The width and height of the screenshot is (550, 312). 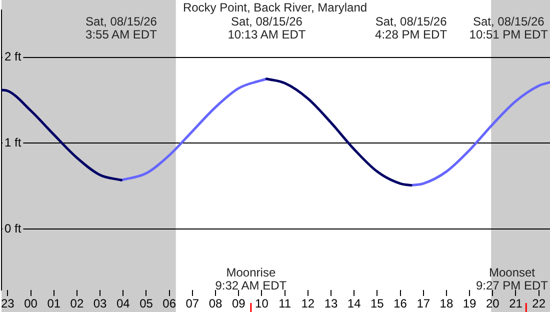 What do you see at coordinates (13, 143) in the screenshot?
I see `y-tick-label: 1 ft` at bounding box center [13, 143].